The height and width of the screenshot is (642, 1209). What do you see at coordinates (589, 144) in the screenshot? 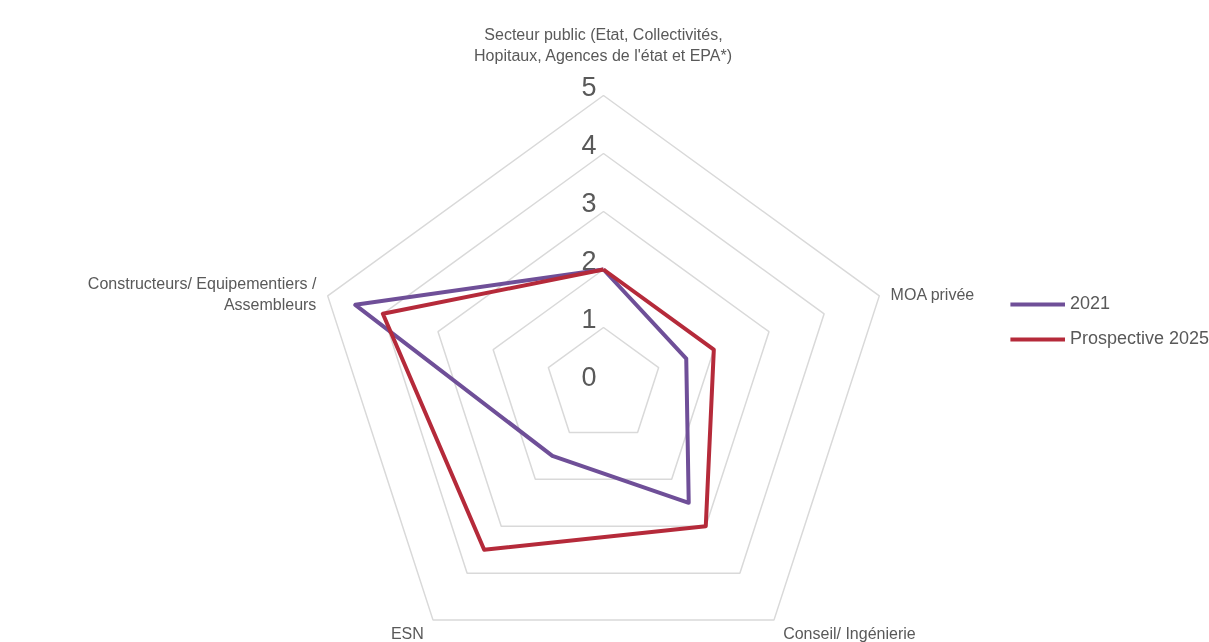
I see `y-tick-label: 4` at bounding box center [589, 144].